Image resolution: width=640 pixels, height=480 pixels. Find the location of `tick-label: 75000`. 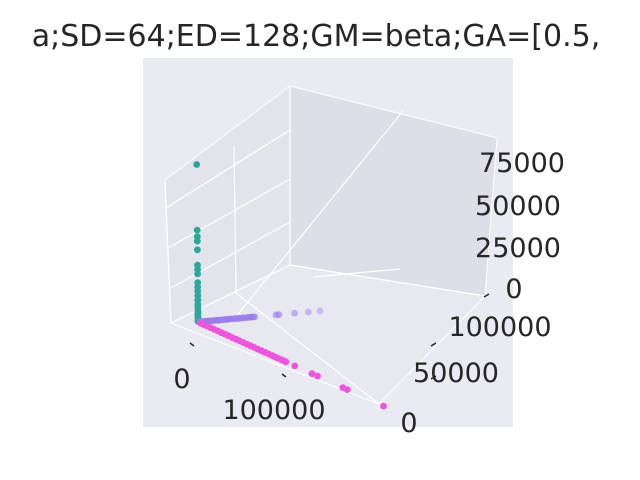

tick-label: 75000 is located at coordinates (522, 163).